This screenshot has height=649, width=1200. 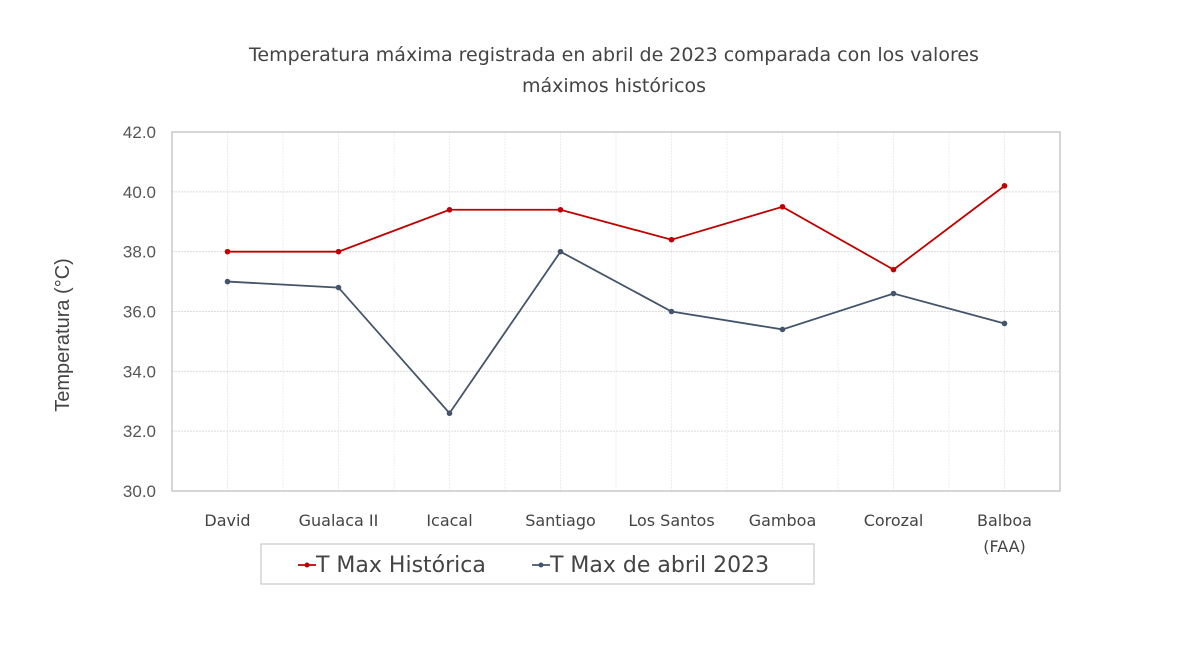 What do you see at coordinates (139, 431) in the screenshot?
I see `y-tick-label: 32.0` at bounding box center [139, 431].